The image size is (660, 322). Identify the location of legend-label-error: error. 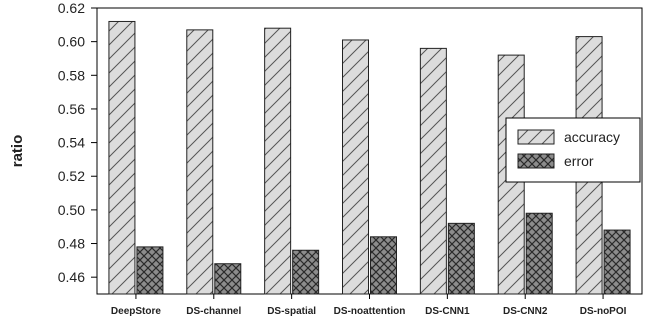
(579, 161).